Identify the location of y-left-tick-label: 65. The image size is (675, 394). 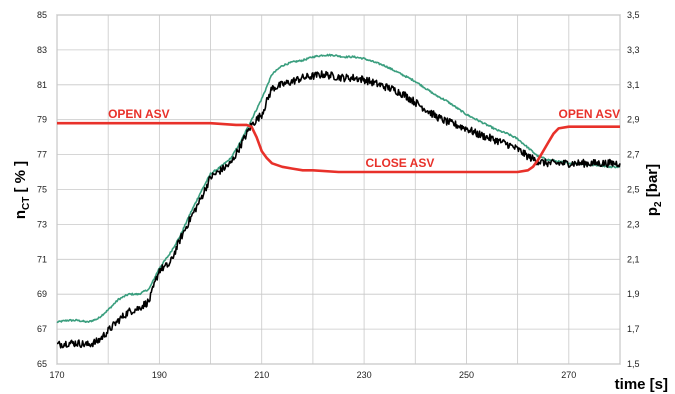
(42, 364).